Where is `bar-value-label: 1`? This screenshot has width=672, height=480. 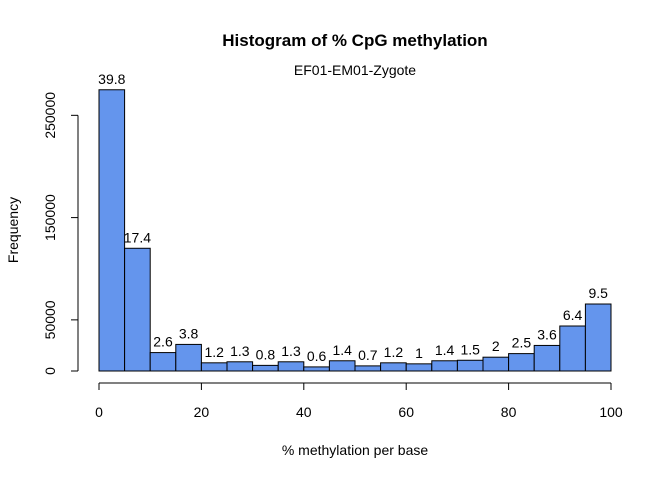 bar-value-label: 1 is located at coordinates (419, 353).